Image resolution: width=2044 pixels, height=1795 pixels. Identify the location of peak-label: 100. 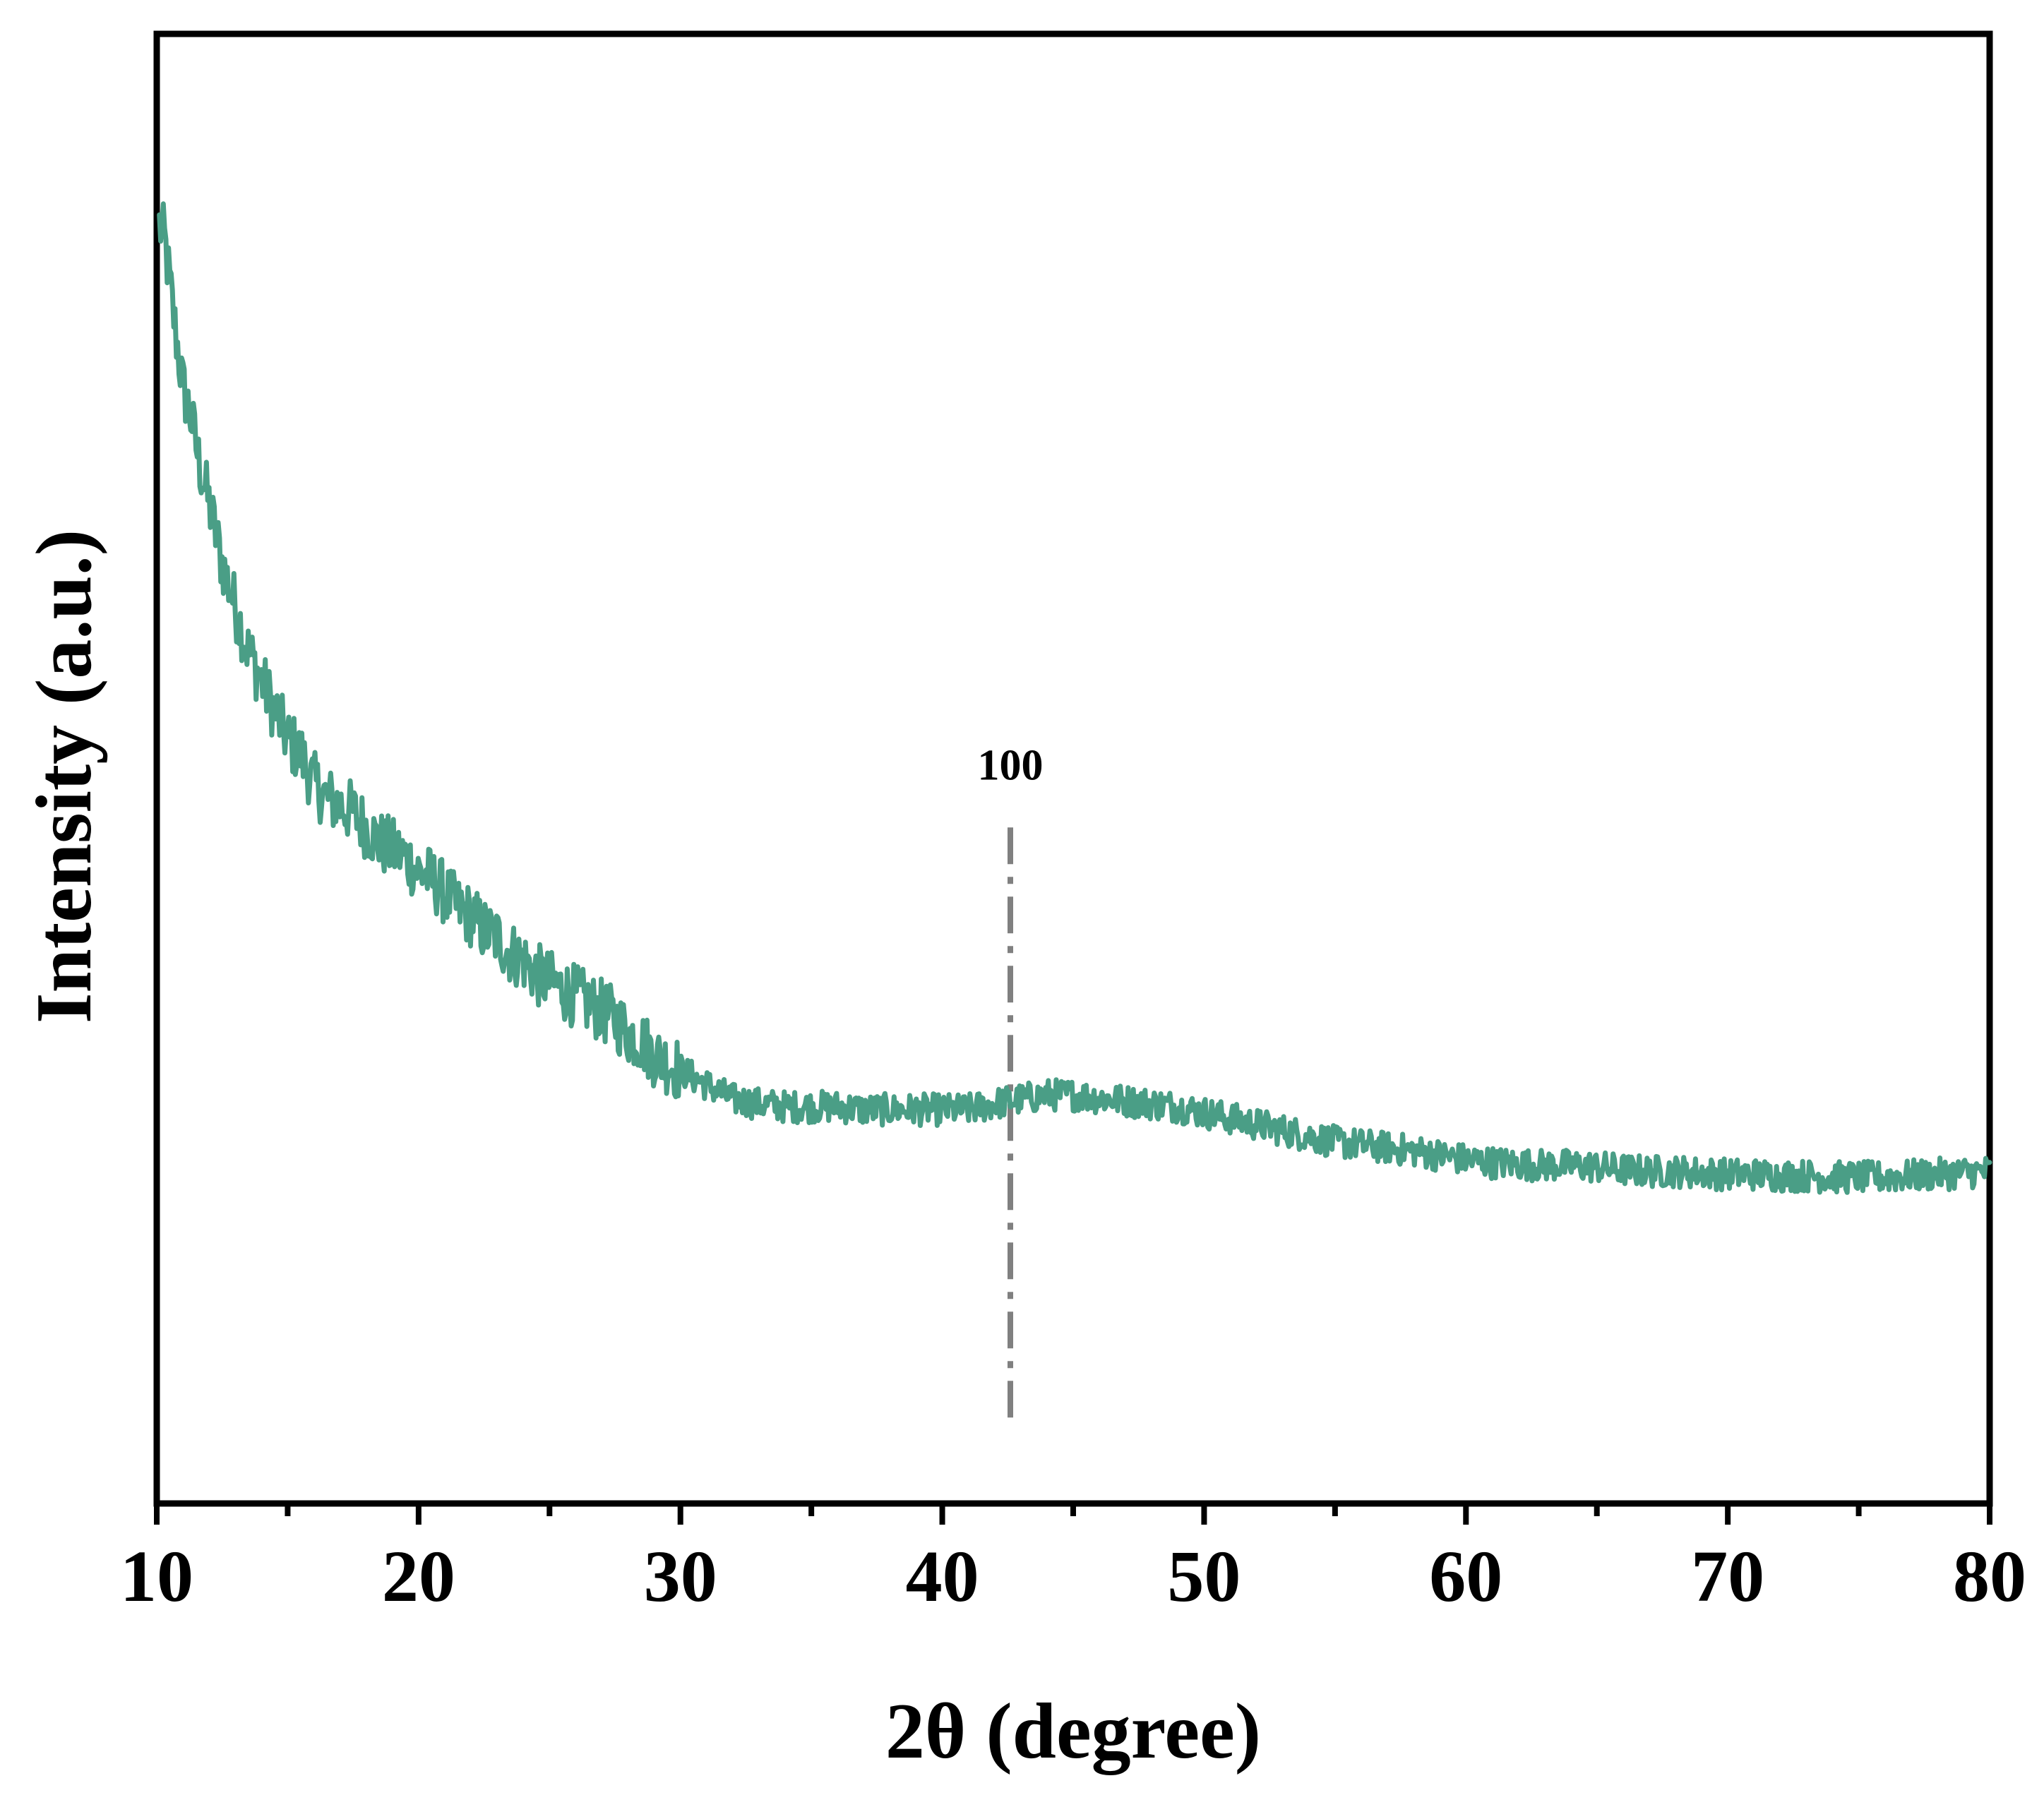
(1010, 765).